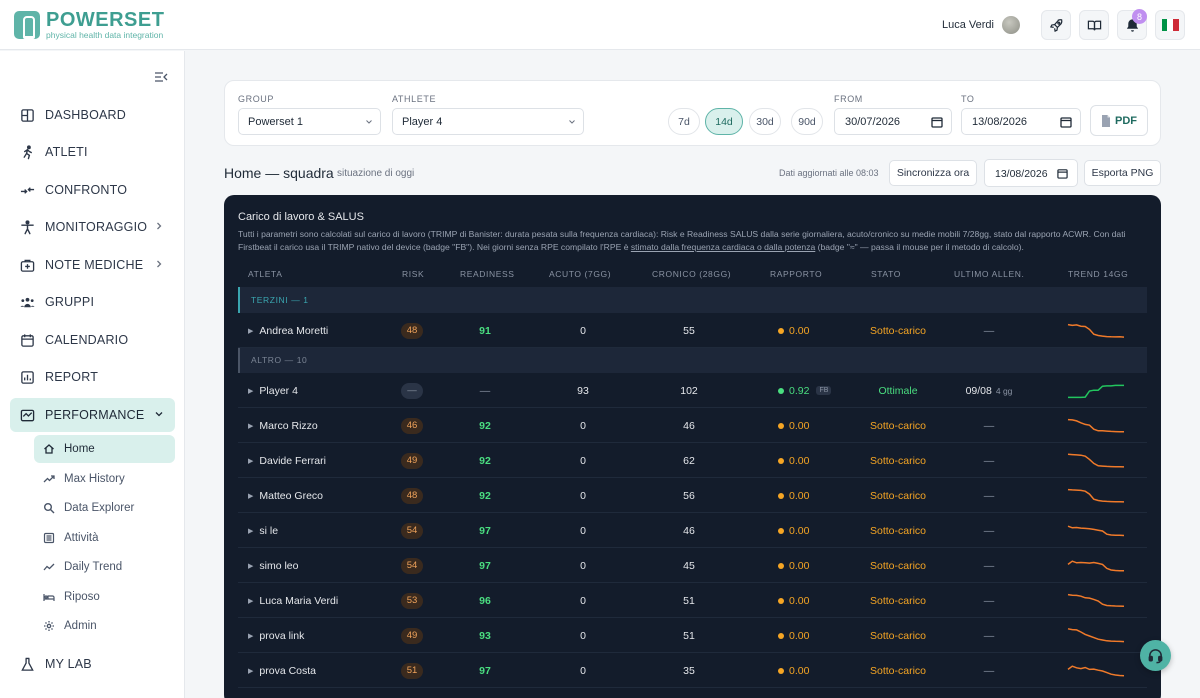  I want to click on athlete-name-cell: ▶ Player 4, so click(273, 390).